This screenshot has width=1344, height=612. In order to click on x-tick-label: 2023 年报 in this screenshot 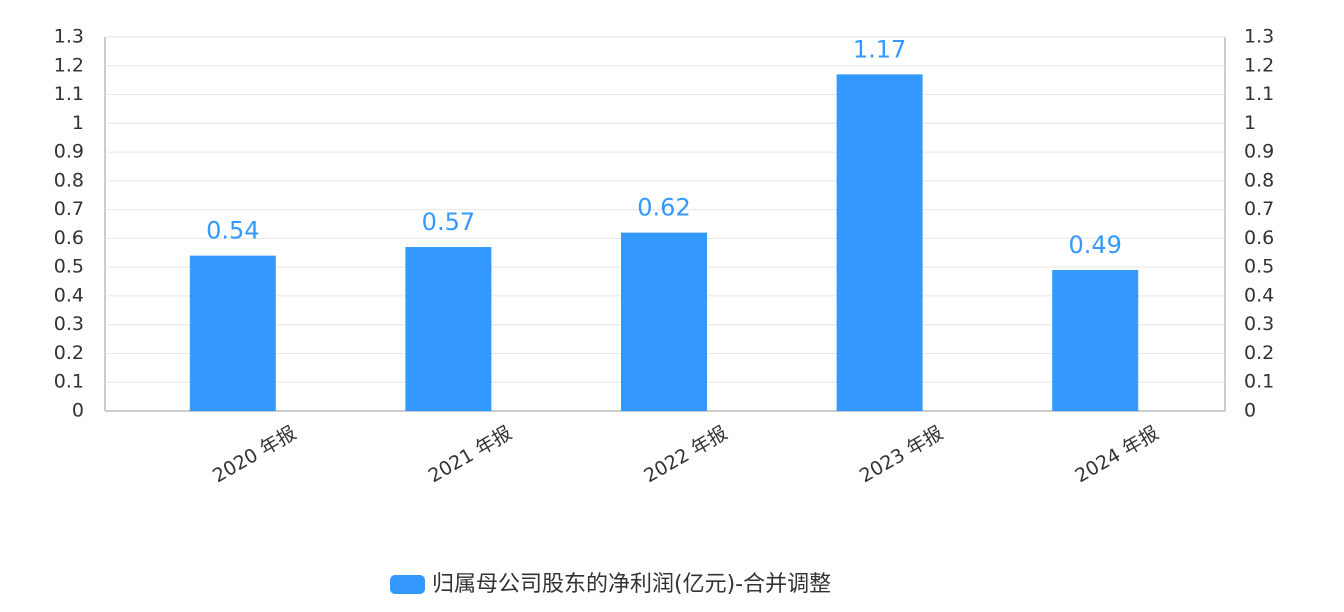, I will do `click(901, 454)`.